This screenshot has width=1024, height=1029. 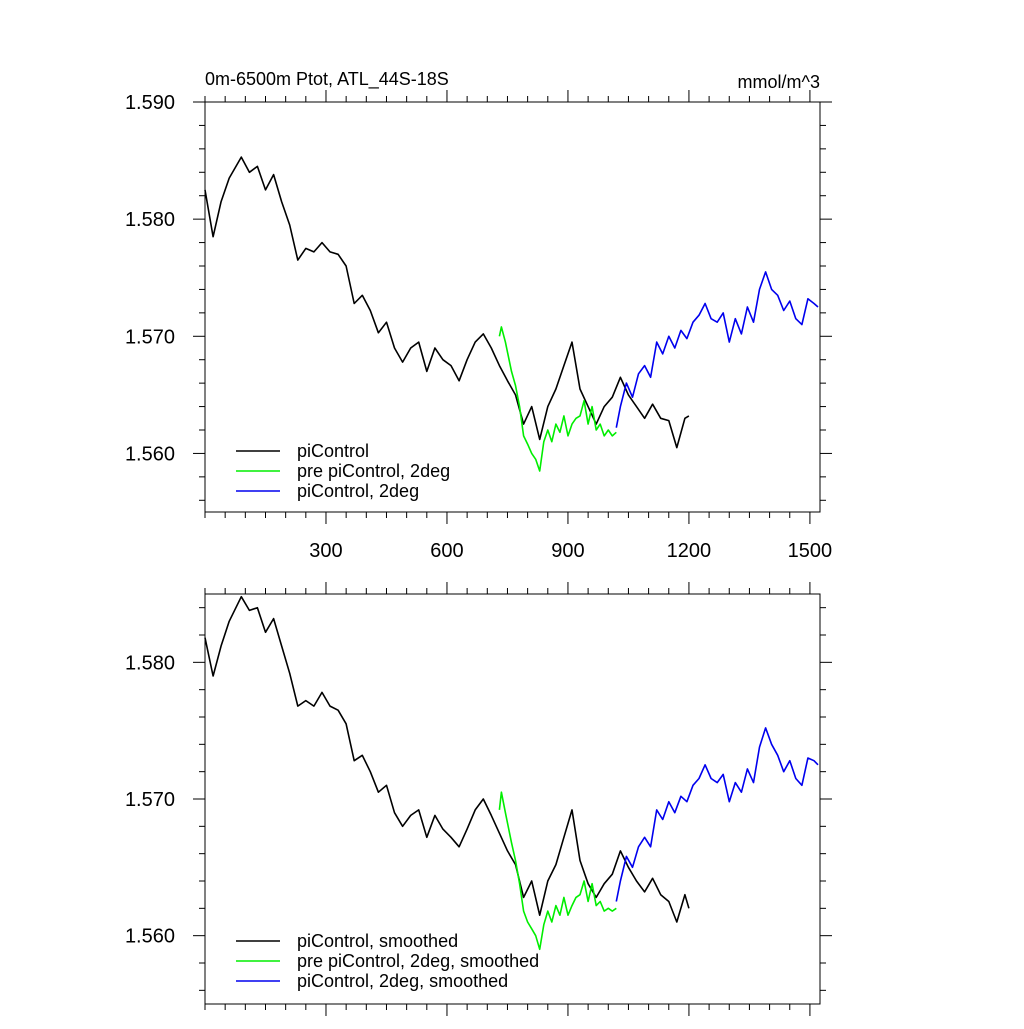 What do you see at coordinates (567, 551) in the screenshot?
I see `x-tick-label: 900` at bounding box center [567, 551].